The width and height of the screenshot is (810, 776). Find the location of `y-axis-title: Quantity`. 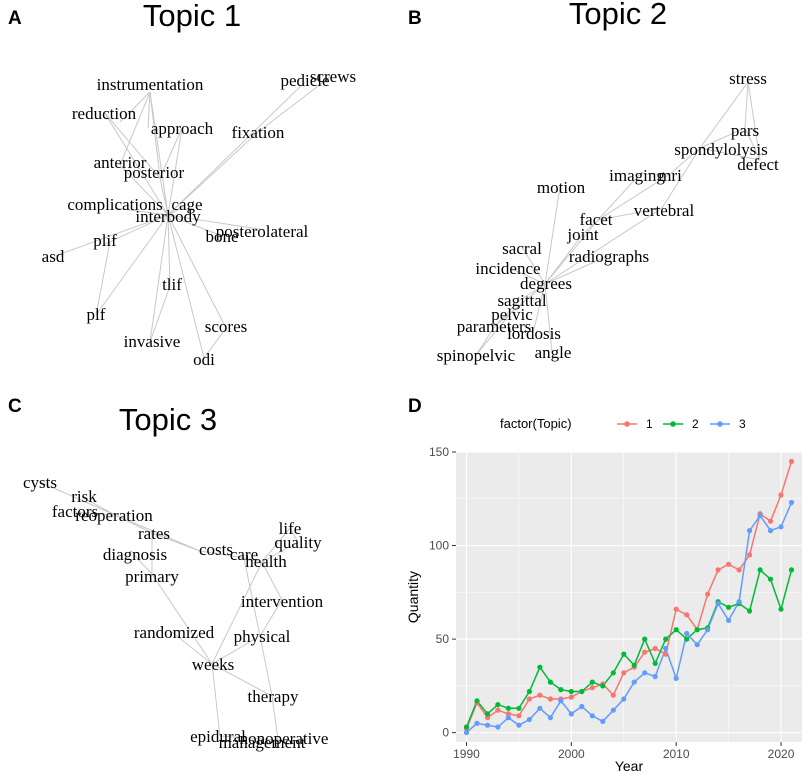

y-axis-title: Quantity is located at coordinates (413, 597).